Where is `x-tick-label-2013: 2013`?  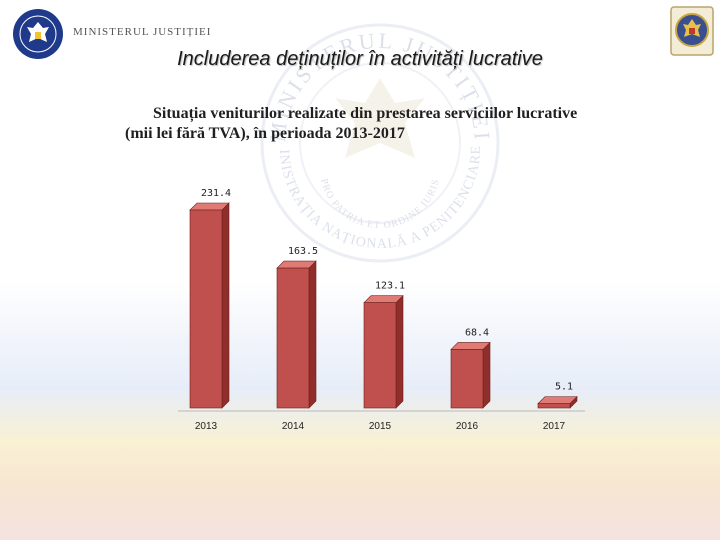
x-tick-label-2013: 2013 is located at coordinates (206, 426).